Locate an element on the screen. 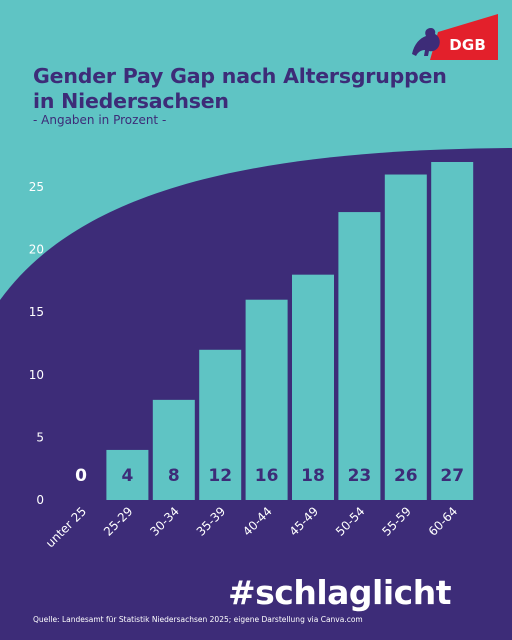 This screenshot has width=512, height=640. y-tick-label: 5 is located at coordinates (40, 437).